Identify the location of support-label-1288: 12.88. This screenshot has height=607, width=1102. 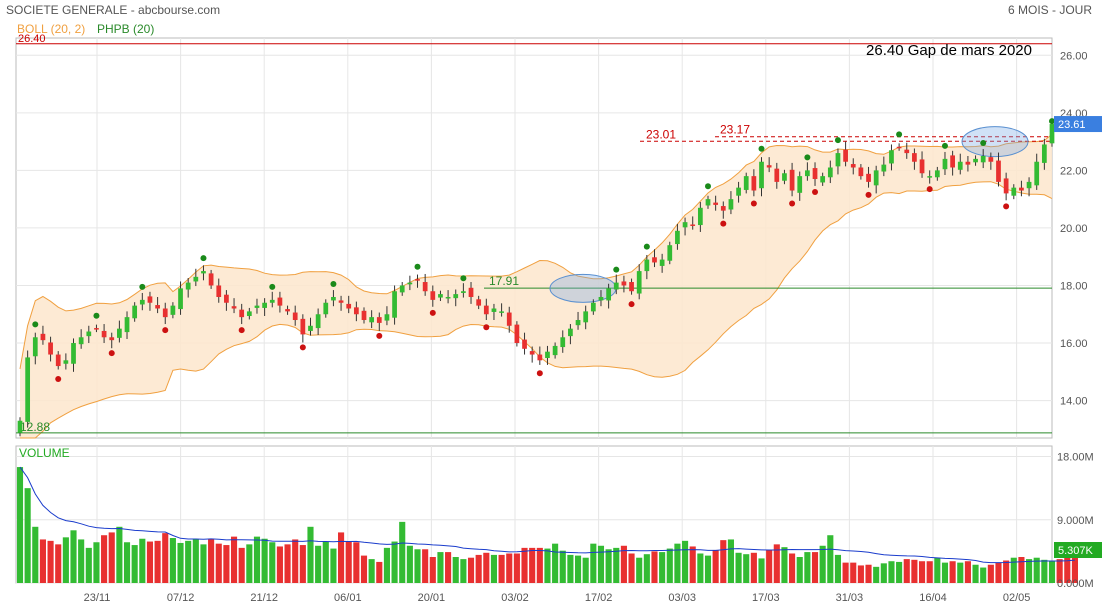
(35, 427).